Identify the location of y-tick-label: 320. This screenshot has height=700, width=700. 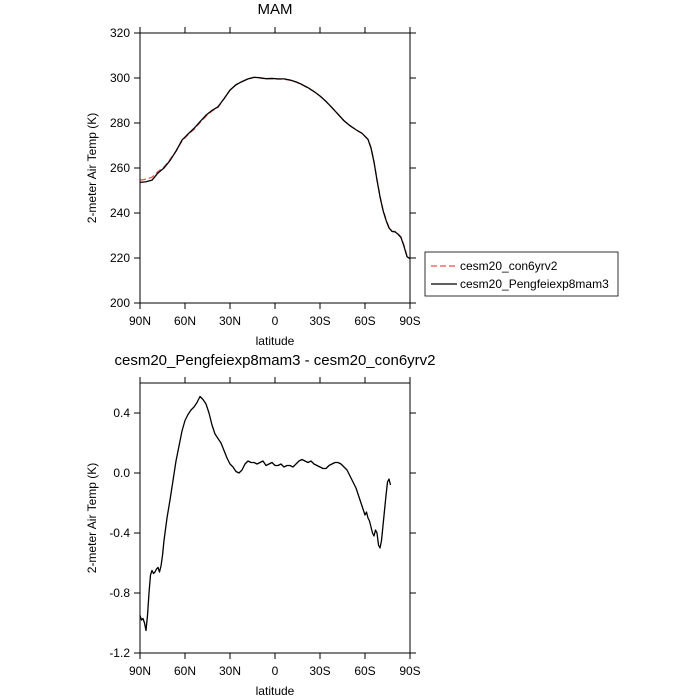
(120, 33).